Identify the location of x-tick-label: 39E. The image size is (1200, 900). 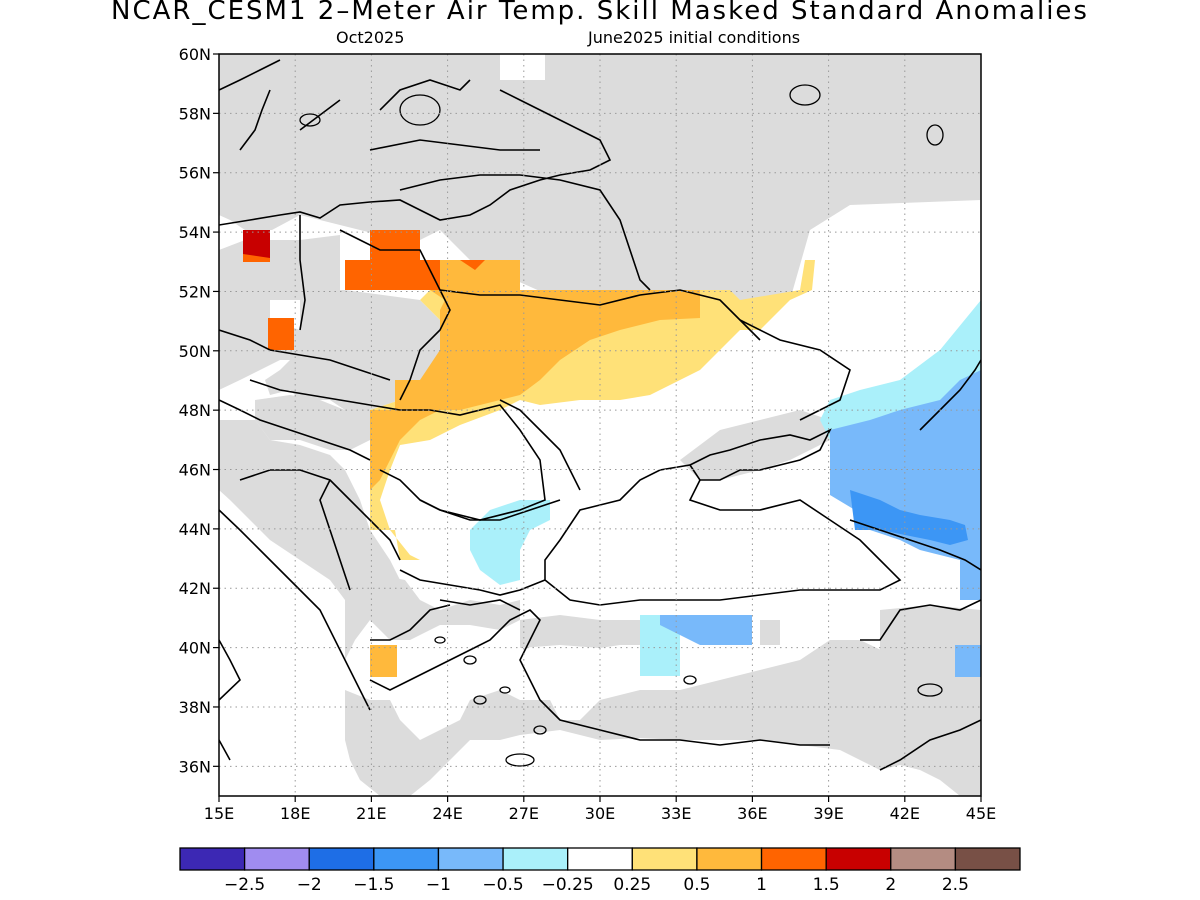
(828, 813).